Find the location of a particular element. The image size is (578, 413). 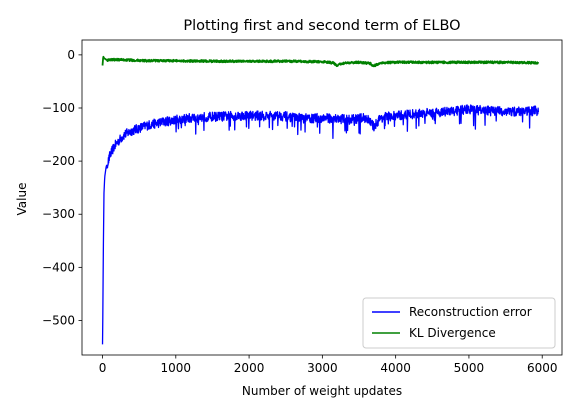

legend-label: Reconstruction error is located at coordinates (470, 312).